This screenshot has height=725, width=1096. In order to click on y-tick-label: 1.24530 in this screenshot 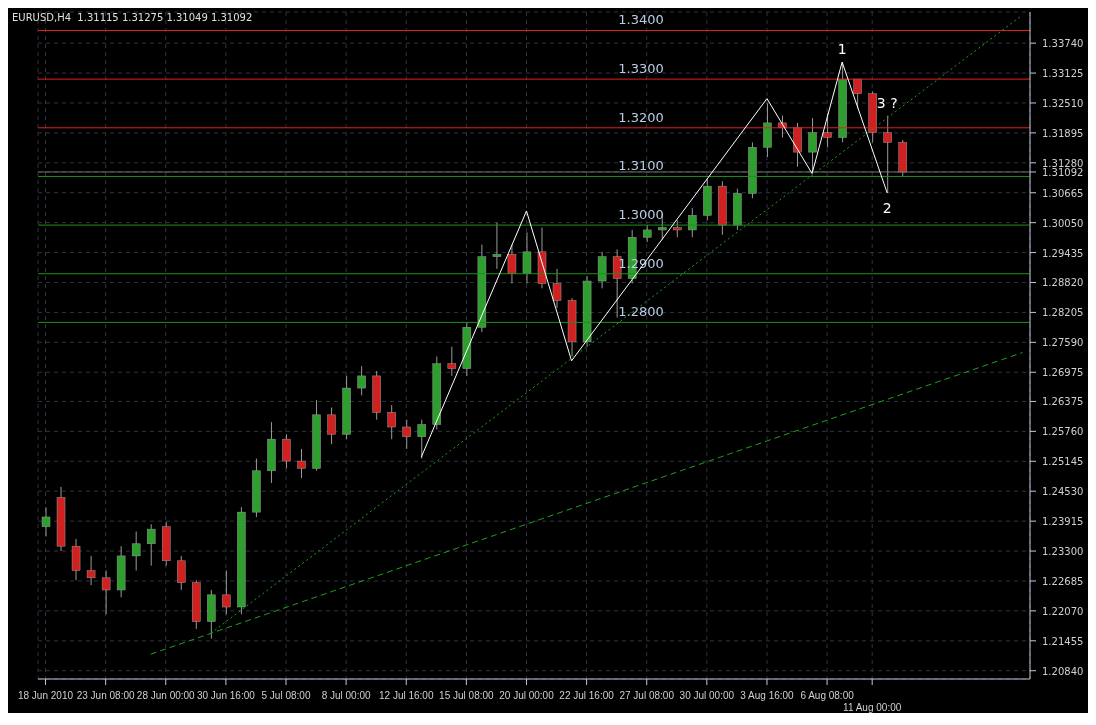, I will do `click(1063, 492)`.